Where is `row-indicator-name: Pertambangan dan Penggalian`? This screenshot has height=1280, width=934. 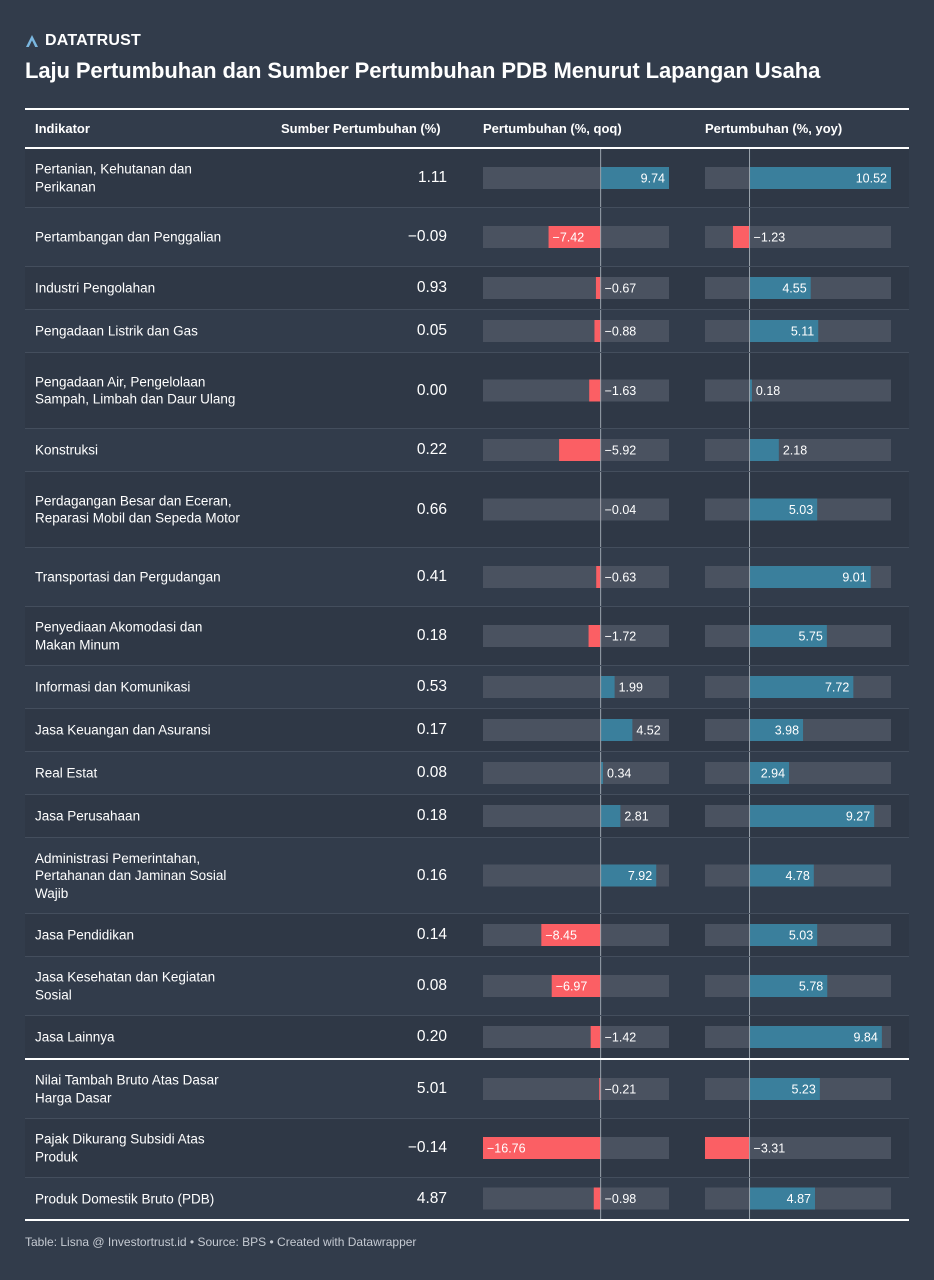
row-indicator-name: Pertambangan dan Penggalian is located at coordinates (128, 237).